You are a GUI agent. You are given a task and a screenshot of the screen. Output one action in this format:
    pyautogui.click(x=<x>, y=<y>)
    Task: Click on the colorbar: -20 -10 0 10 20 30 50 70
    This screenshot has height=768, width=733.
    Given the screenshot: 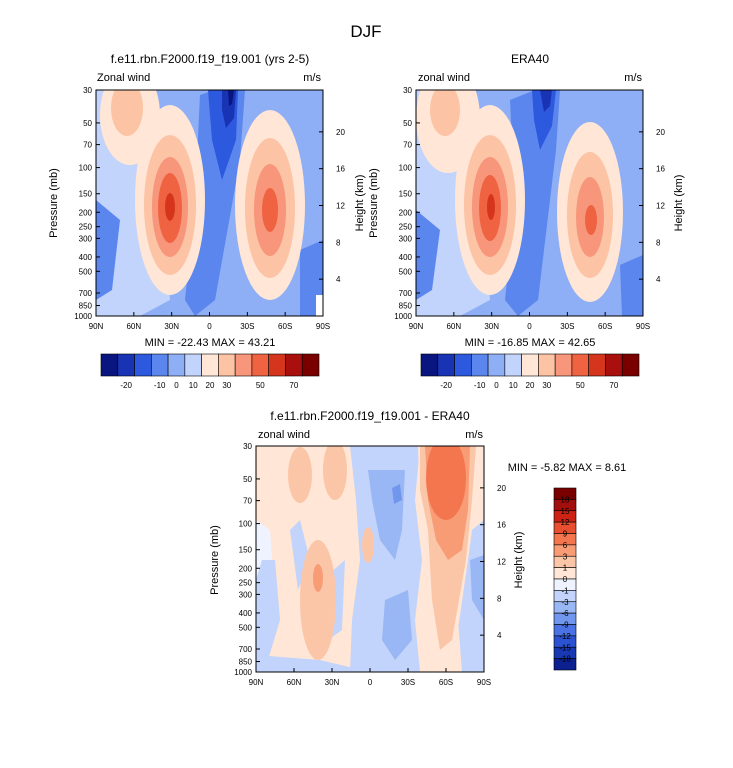 What is the action you would take?
    pyautogui.click(x=210, y=371)
    